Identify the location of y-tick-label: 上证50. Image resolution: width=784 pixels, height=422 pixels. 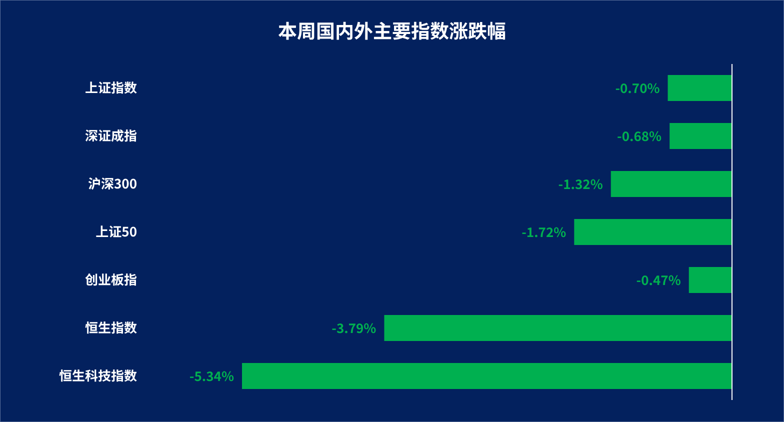
(117, 231).